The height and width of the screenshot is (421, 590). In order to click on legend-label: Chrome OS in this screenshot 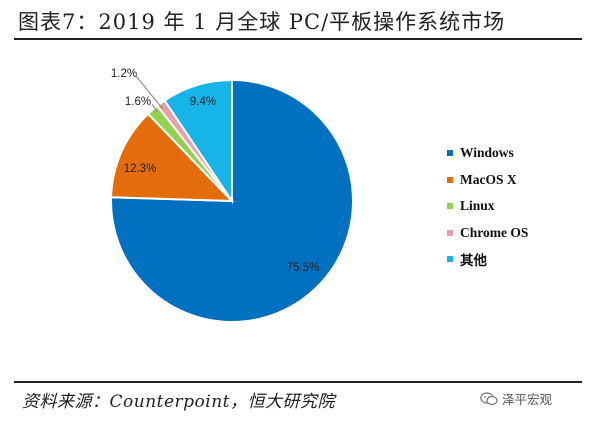, I will do `click(494, 232)`.